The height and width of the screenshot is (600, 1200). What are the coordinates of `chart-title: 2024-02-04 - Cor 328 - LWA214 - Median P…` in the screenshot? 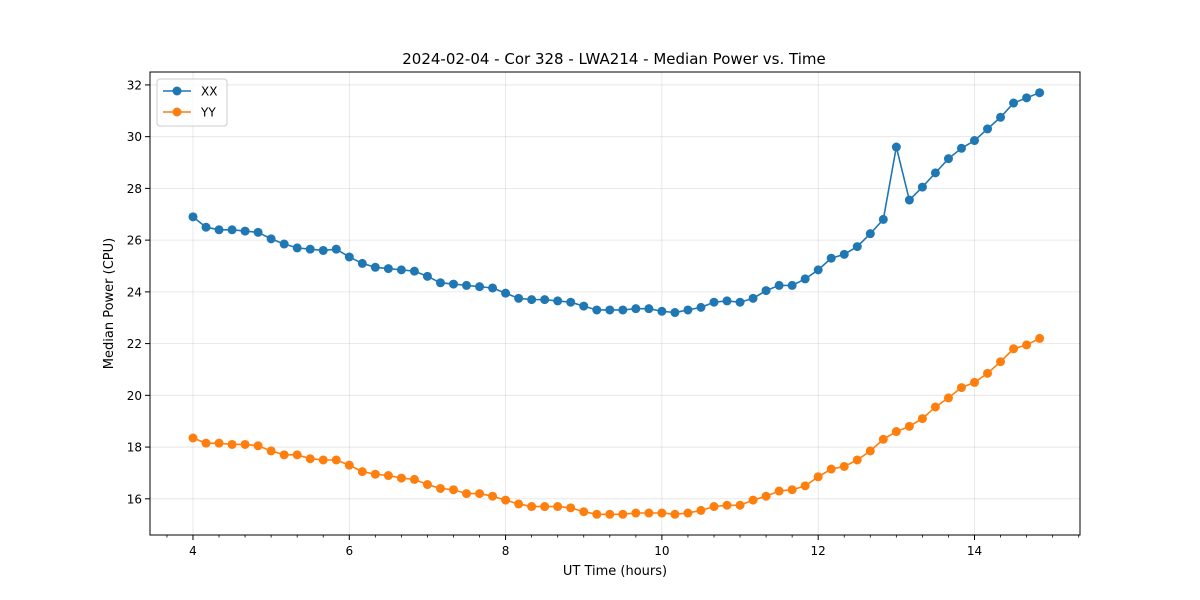 It's located at (614, 59).